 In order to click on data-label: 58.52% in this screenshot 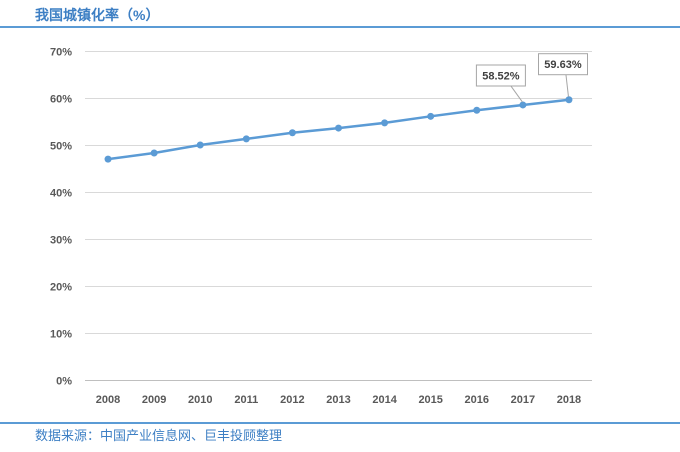, I will do `click(501, 76)`.